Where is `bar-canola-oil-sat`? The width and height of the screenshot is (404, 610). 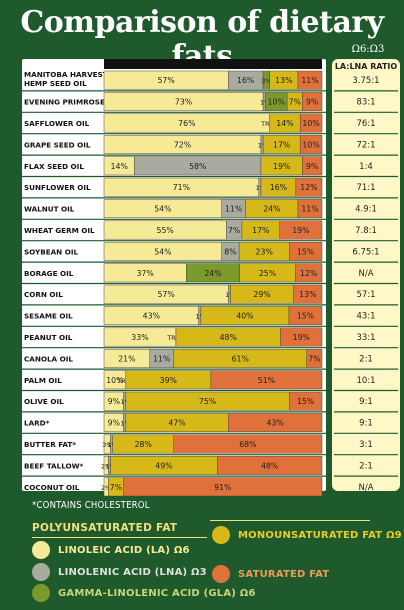
bar-canola-oil-sat is located at coordinates (314, 358).